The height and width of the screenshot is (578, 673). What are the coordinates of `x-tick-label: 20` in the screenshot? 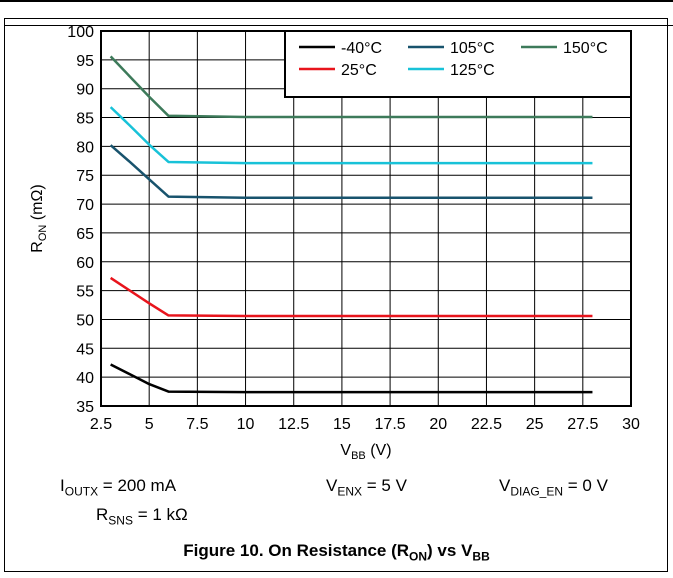 It's located at (438, 424).